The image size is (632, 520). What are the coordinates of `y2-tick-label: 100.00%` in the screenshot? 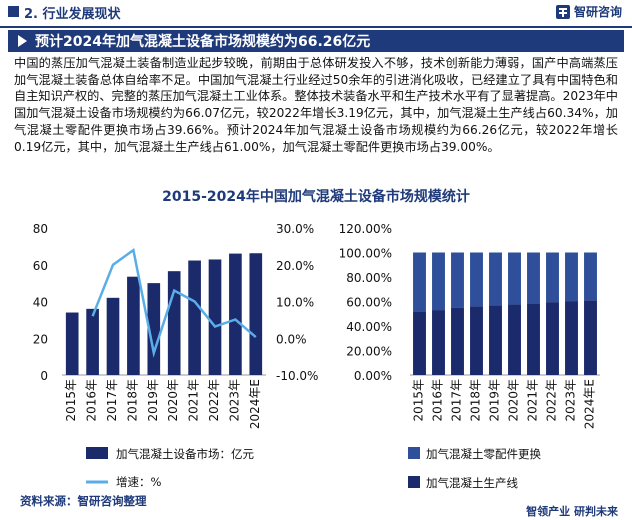 It's located at (365, 254).